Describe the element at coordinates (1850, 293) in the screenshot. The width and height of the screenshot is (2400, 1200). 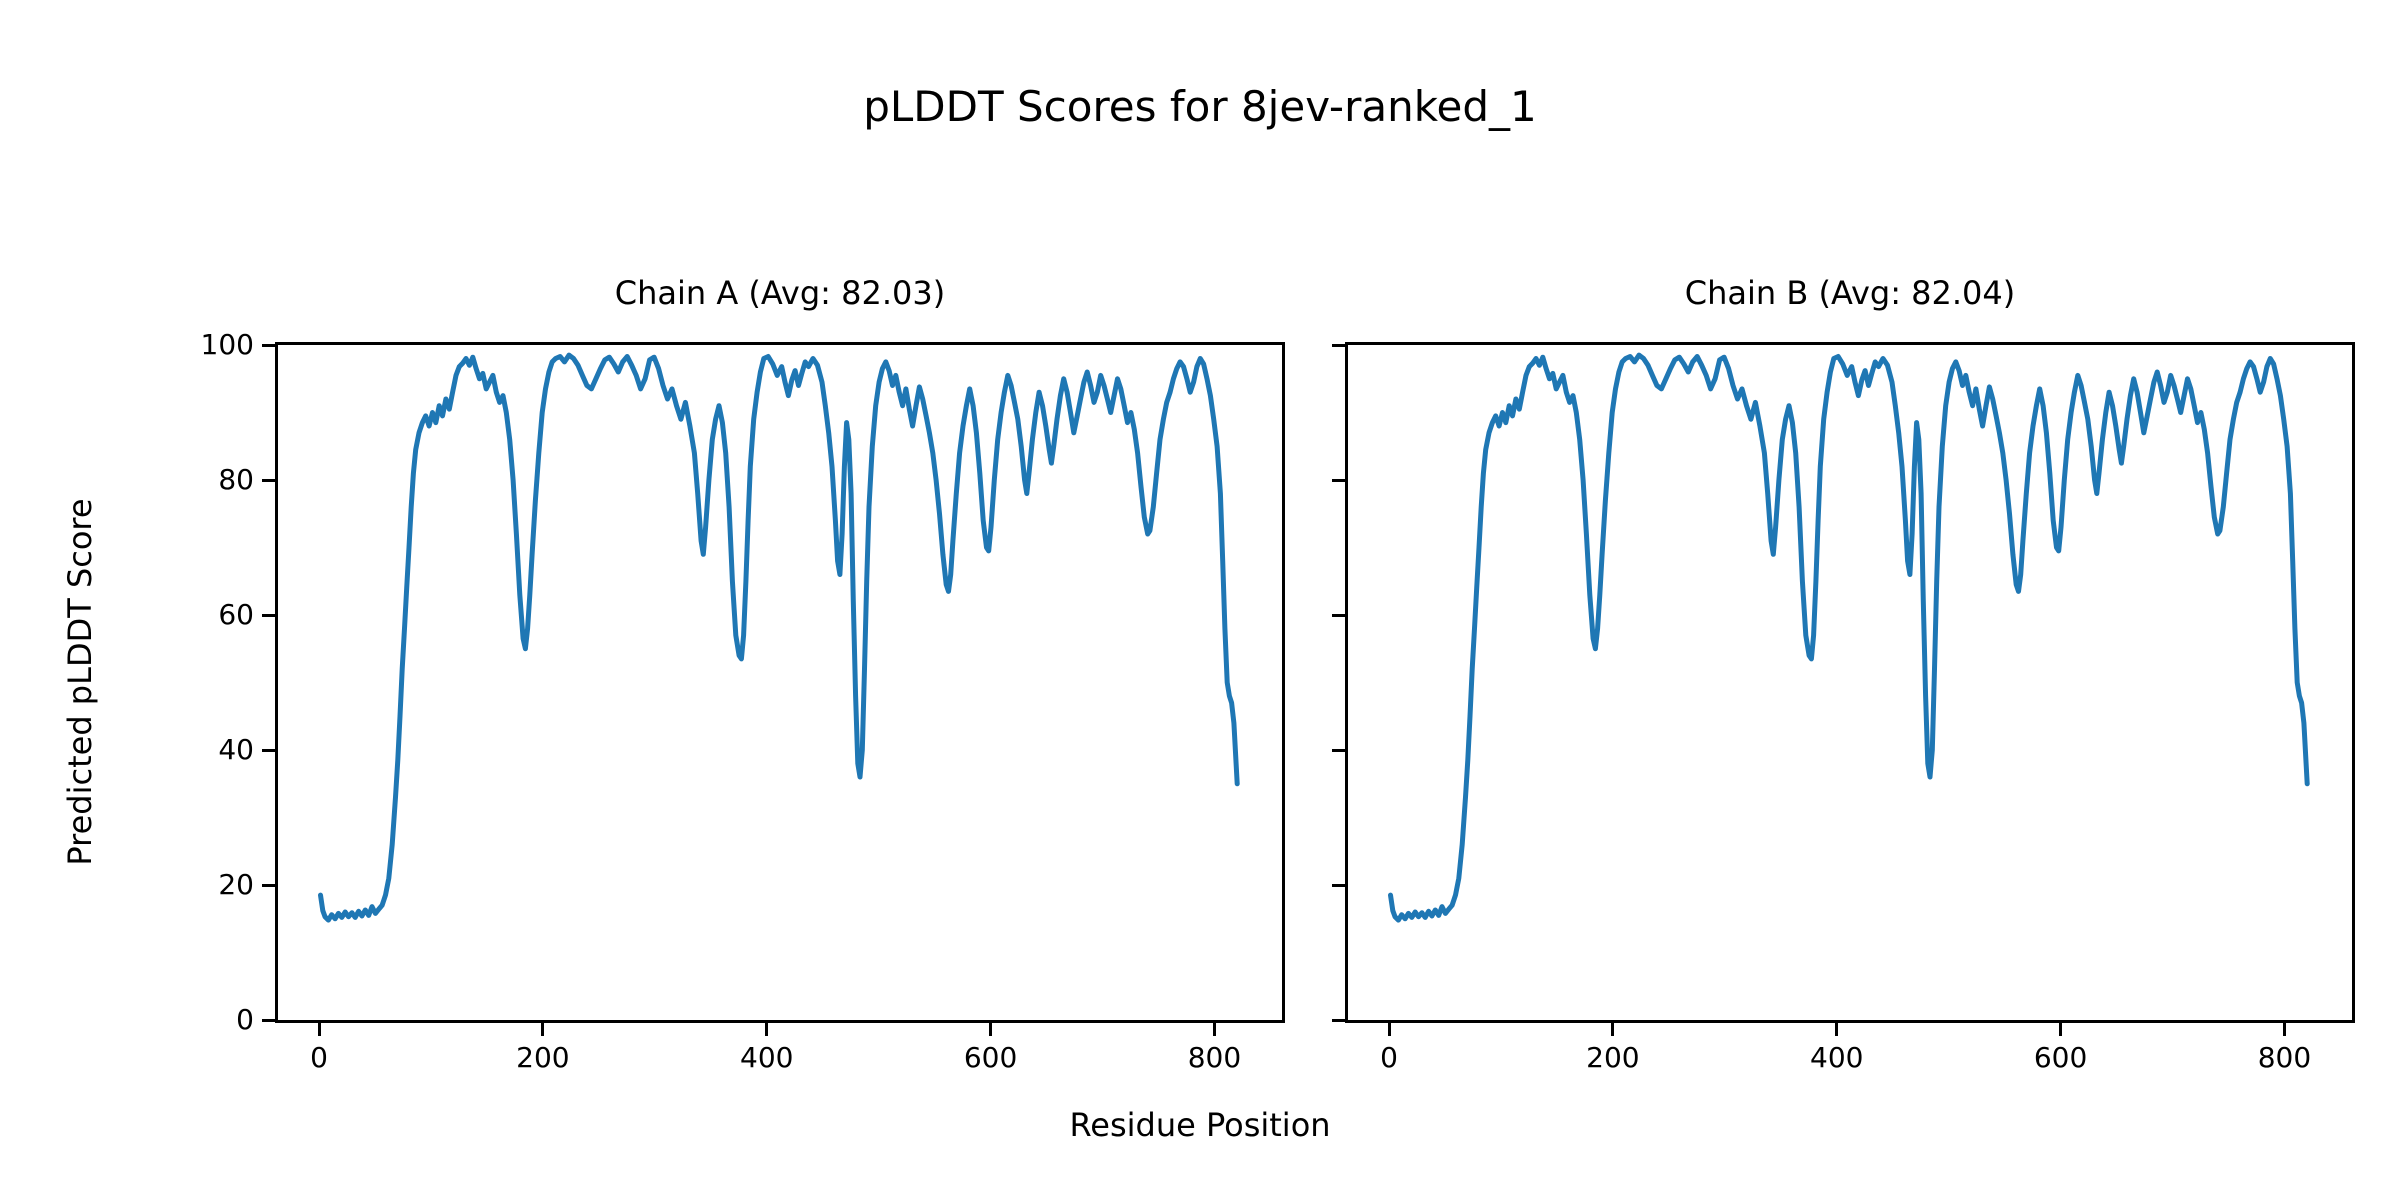
I see `subplot-title-chain-b: Chain B (Avg: 82.04)` at that location.